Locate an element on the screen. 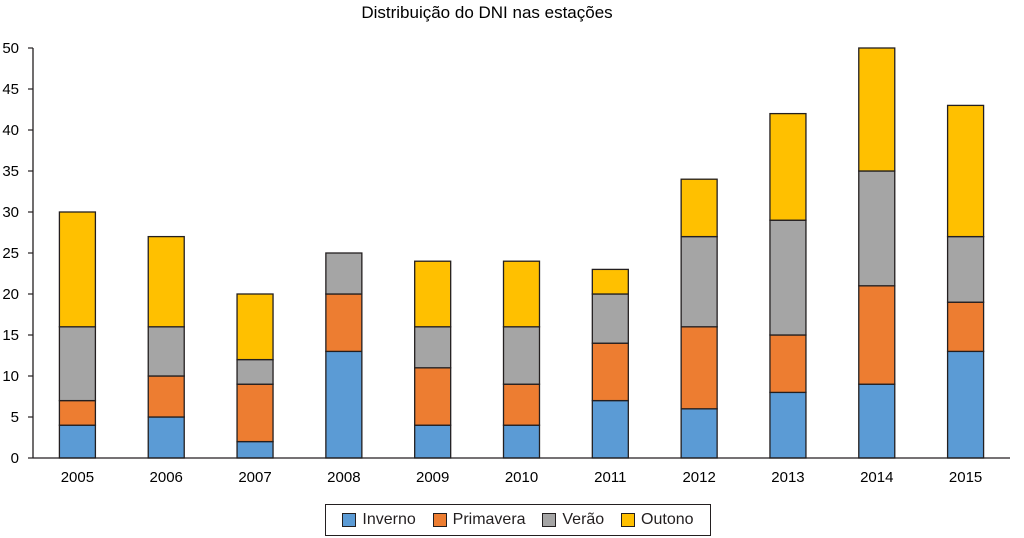 The height and width of the screenshot is (538, 1024). bar-verao-2005 is located at coordinates (77, 364).